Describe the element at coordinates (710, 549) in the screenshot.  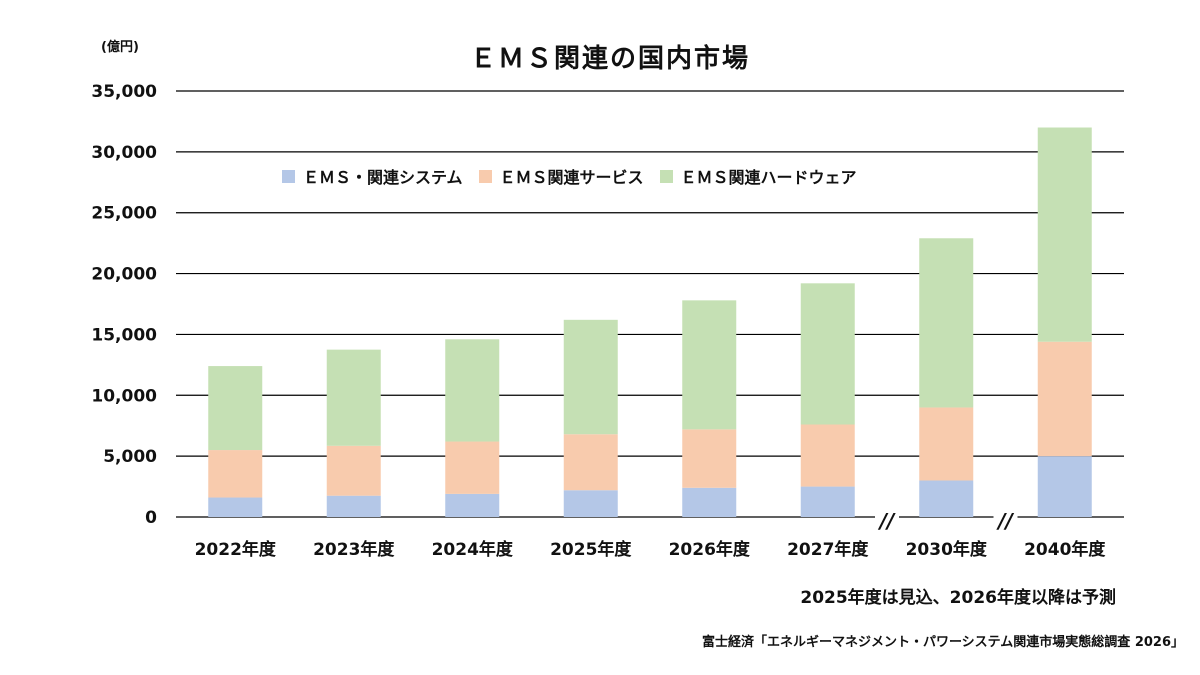
I see `x-tick-label: 2026年度` at that location.